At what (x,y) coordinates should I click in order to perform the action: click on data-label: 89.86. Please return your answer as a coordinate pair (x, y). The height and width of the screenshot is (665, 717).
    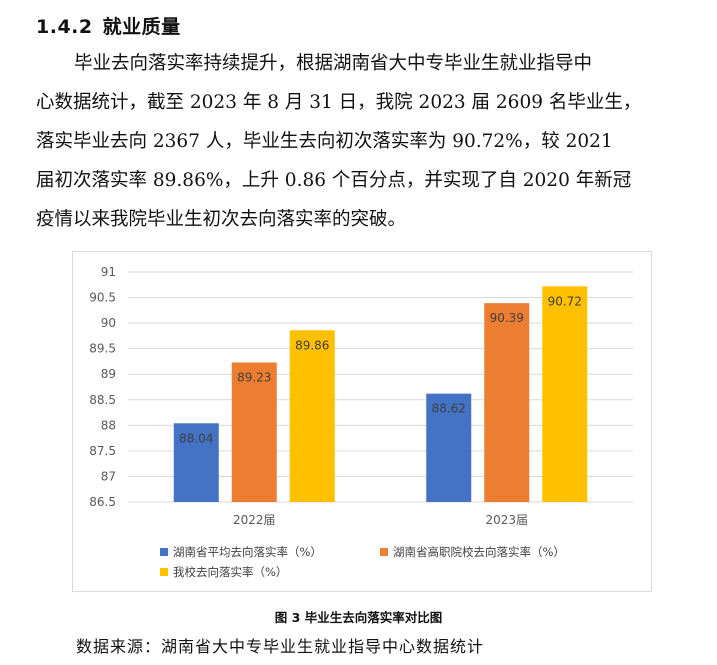
    Looking at the image, I should click on (312, 345).